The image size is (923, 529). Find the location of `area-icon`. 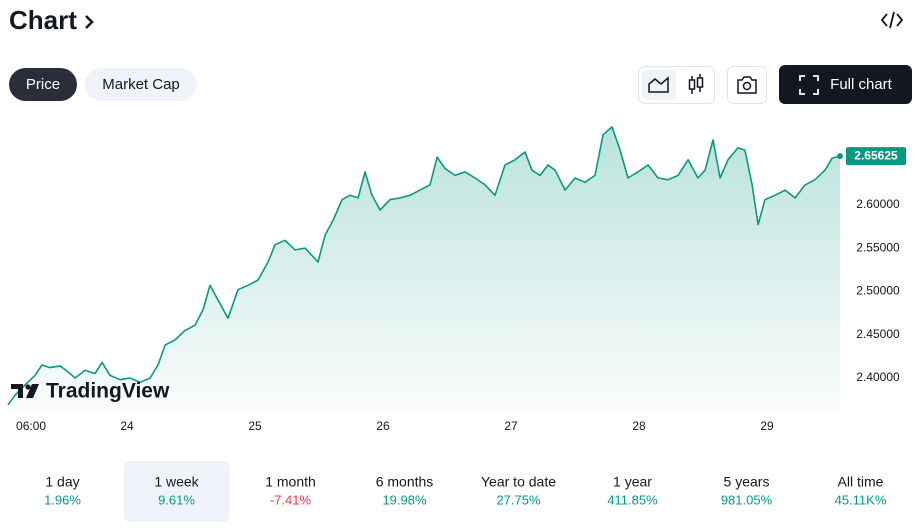

area-icon is located at coordinates (658, 84).